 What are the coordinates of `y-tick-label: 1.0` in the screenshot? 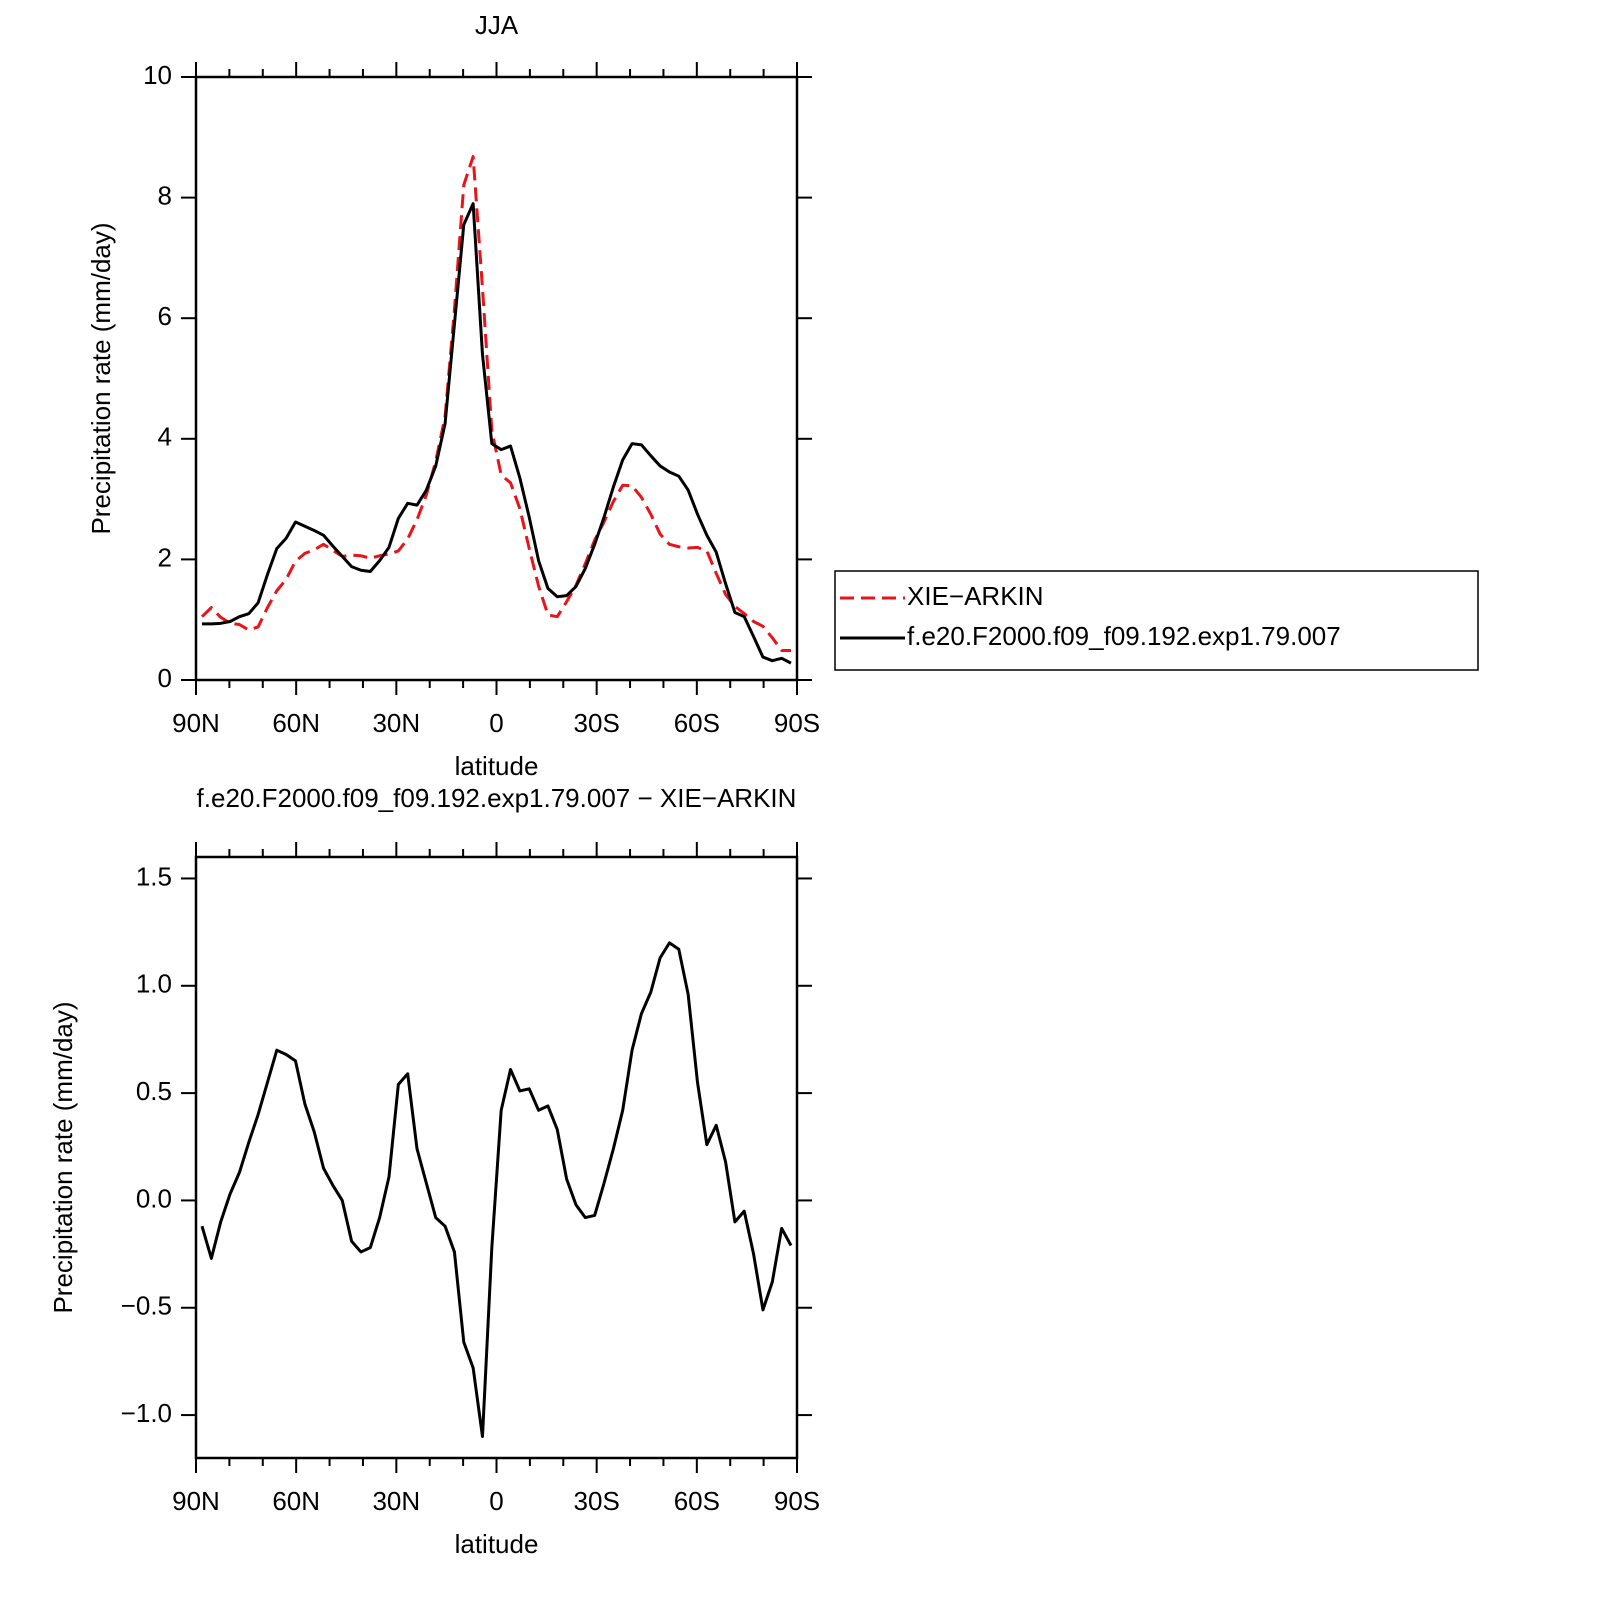 It's located at (154, 984).